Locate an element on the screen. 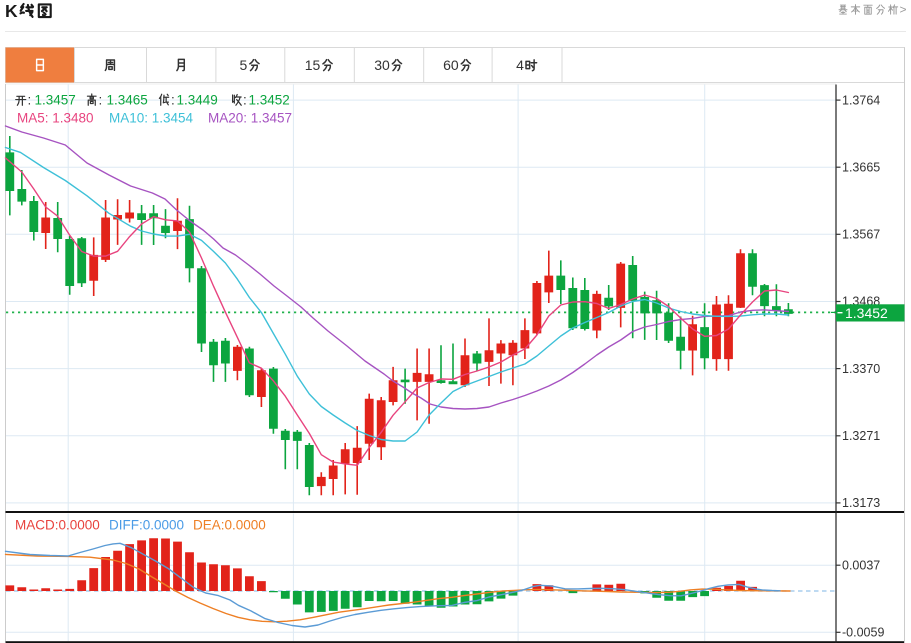 The image size is (911, 643). svg-text: MACD:0.0000 is located at coordinates (57, 525).